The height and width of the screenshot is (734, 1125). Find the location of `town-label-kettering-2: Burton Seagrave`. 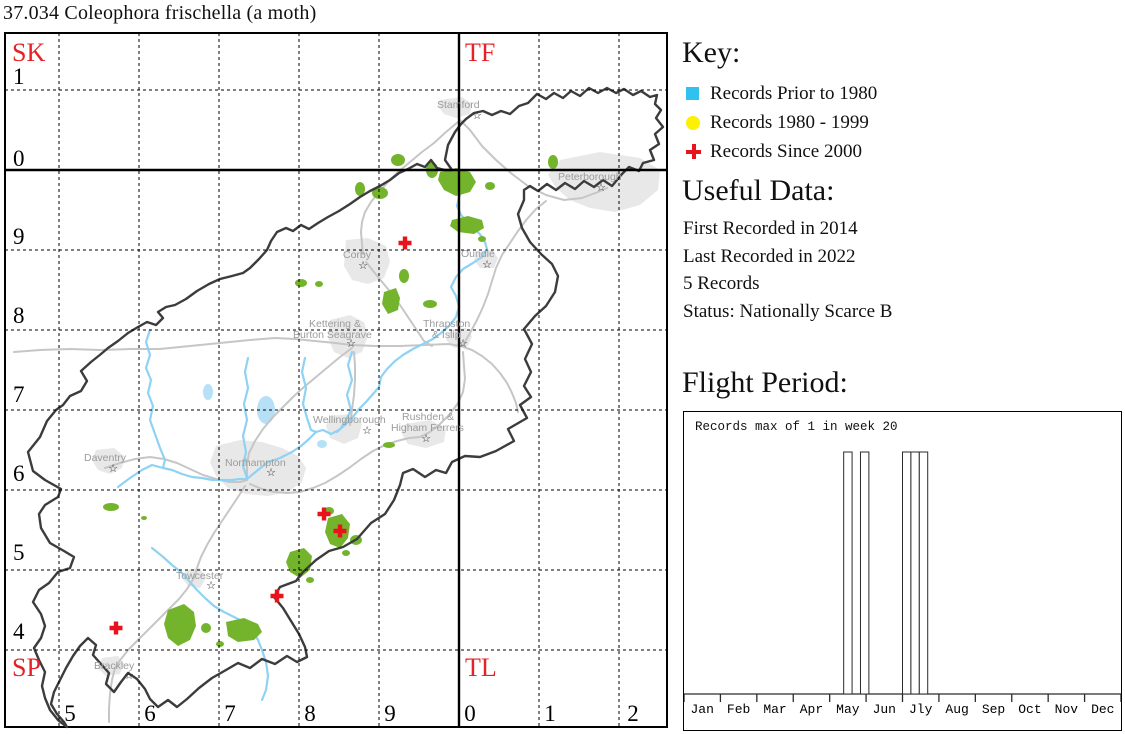

town-label-kettering-2: Burton Seagrave is located at coordinates (332, 335).